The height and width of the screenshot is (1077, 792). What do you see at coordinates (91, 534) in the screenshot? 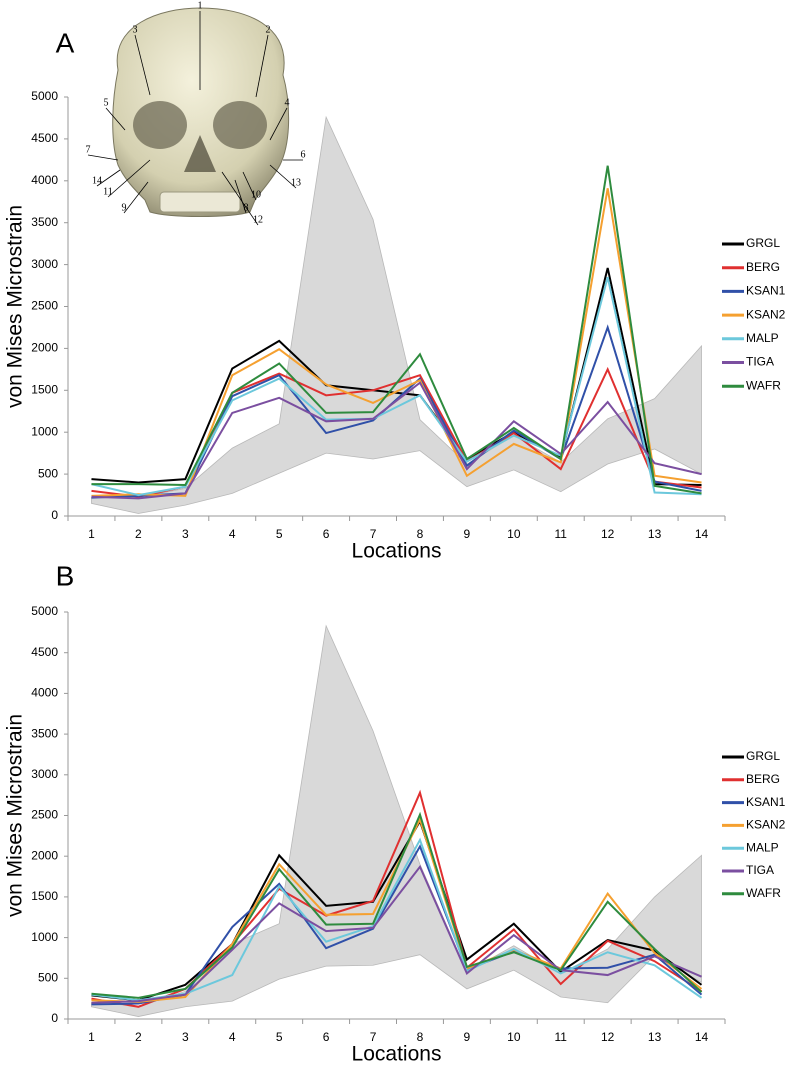
I see `x-tick-label: 1` at bounding box center [91, 534].